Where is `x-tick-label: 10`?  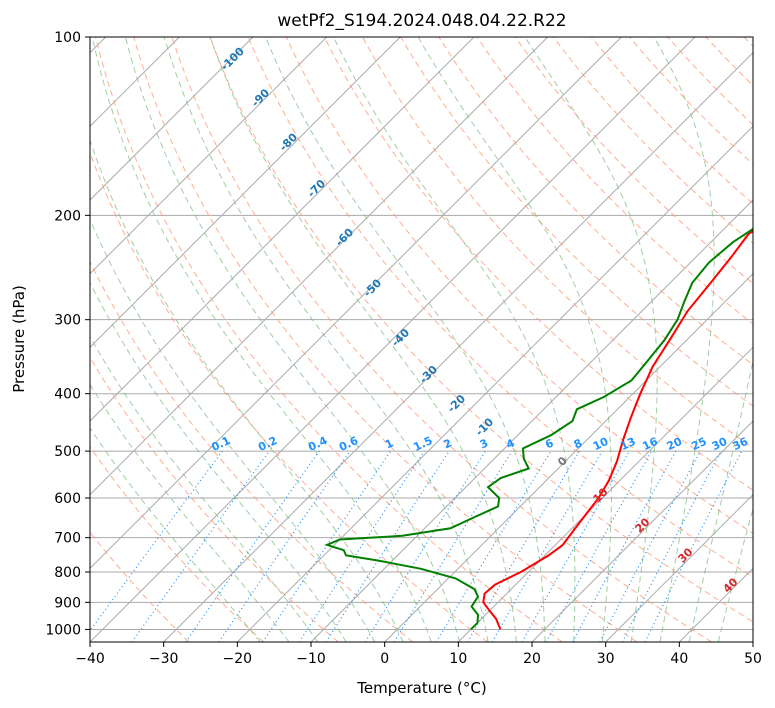 x-tick-label: 10 is located at coordinates (458, 659).